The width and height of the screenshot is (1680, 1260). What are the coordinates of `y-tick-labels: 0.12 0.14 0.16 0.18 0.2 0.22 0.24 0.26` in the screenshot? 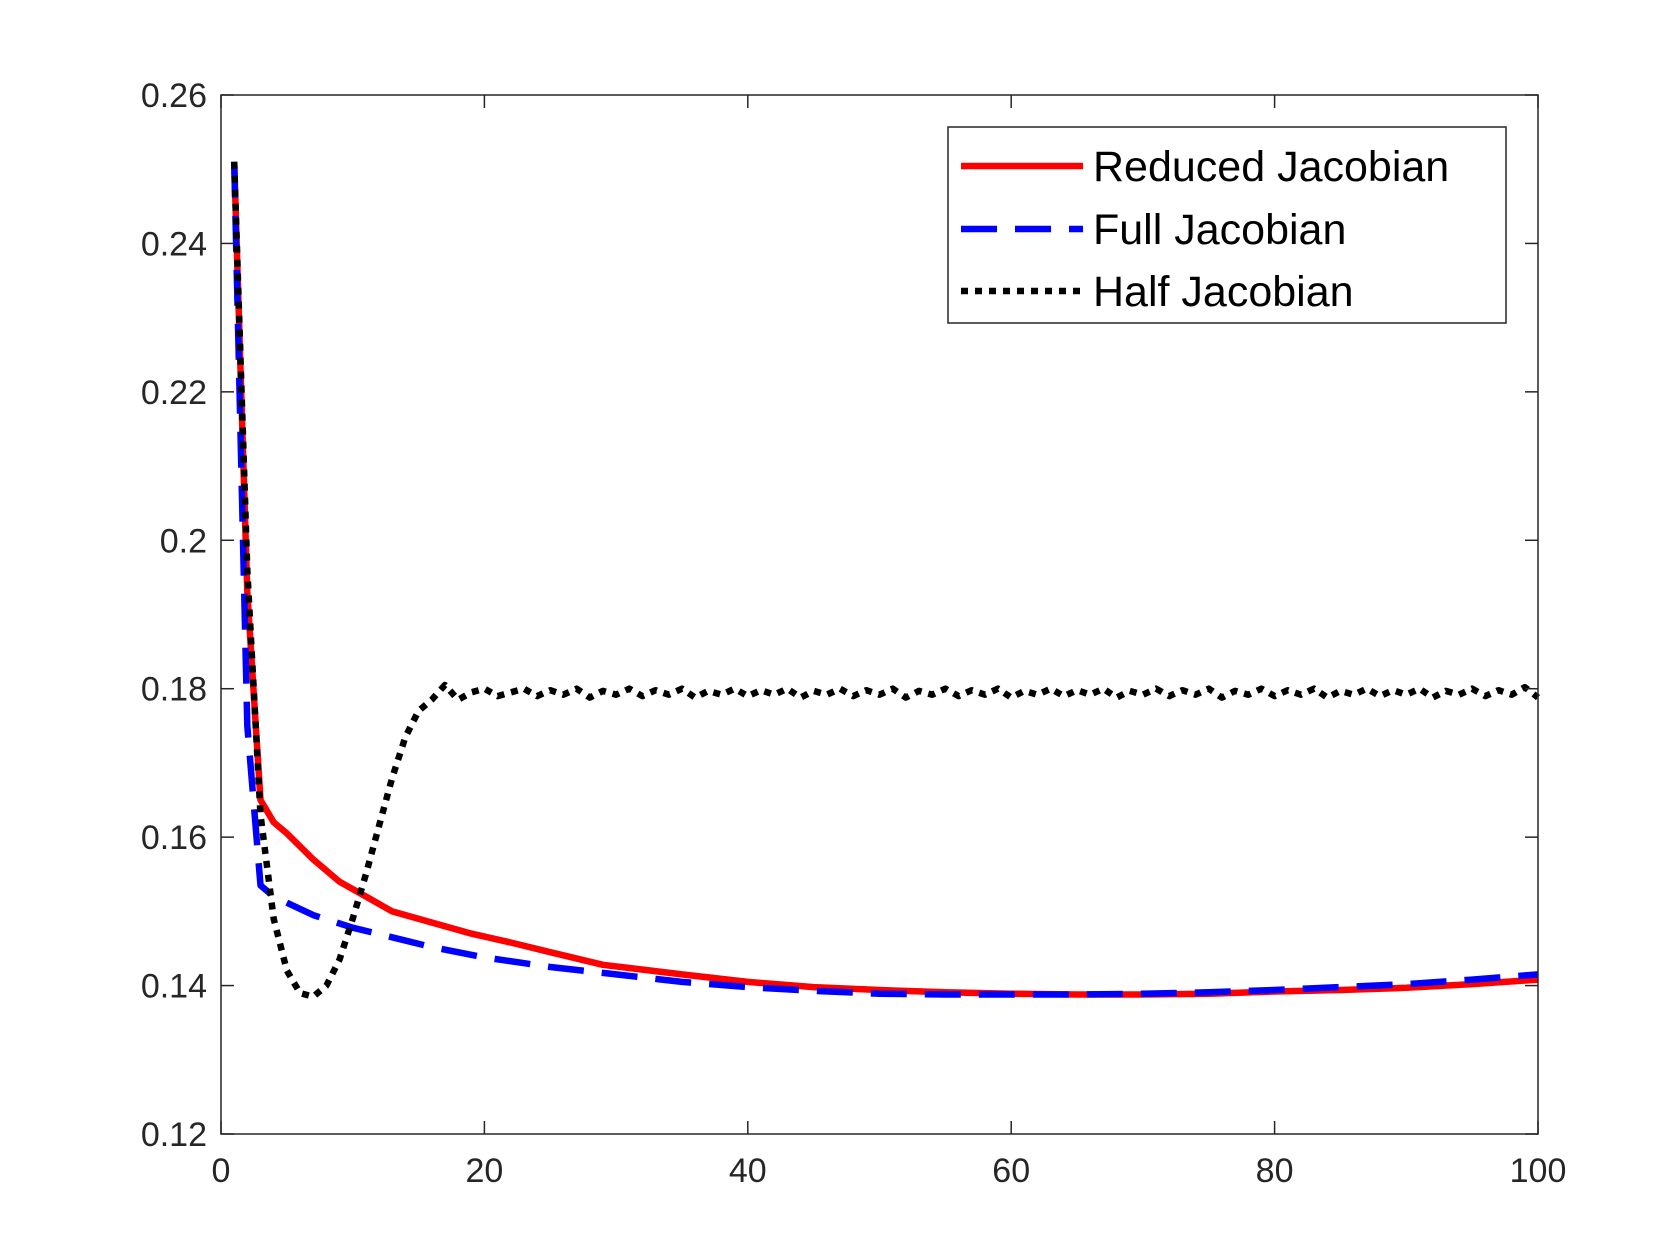 It's located at (174, 615).